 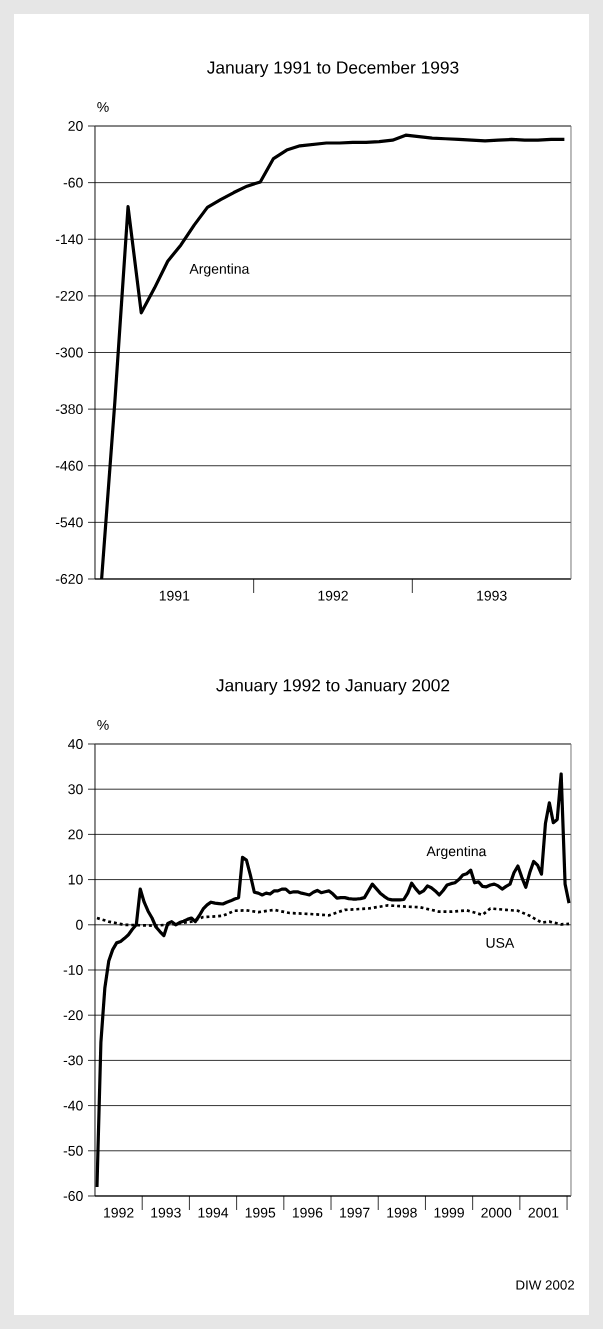 What do you see at coordinates (73, 1015) in the screenshot?
I see `y-tick-label: -20` at bounding box center [73, 1015].